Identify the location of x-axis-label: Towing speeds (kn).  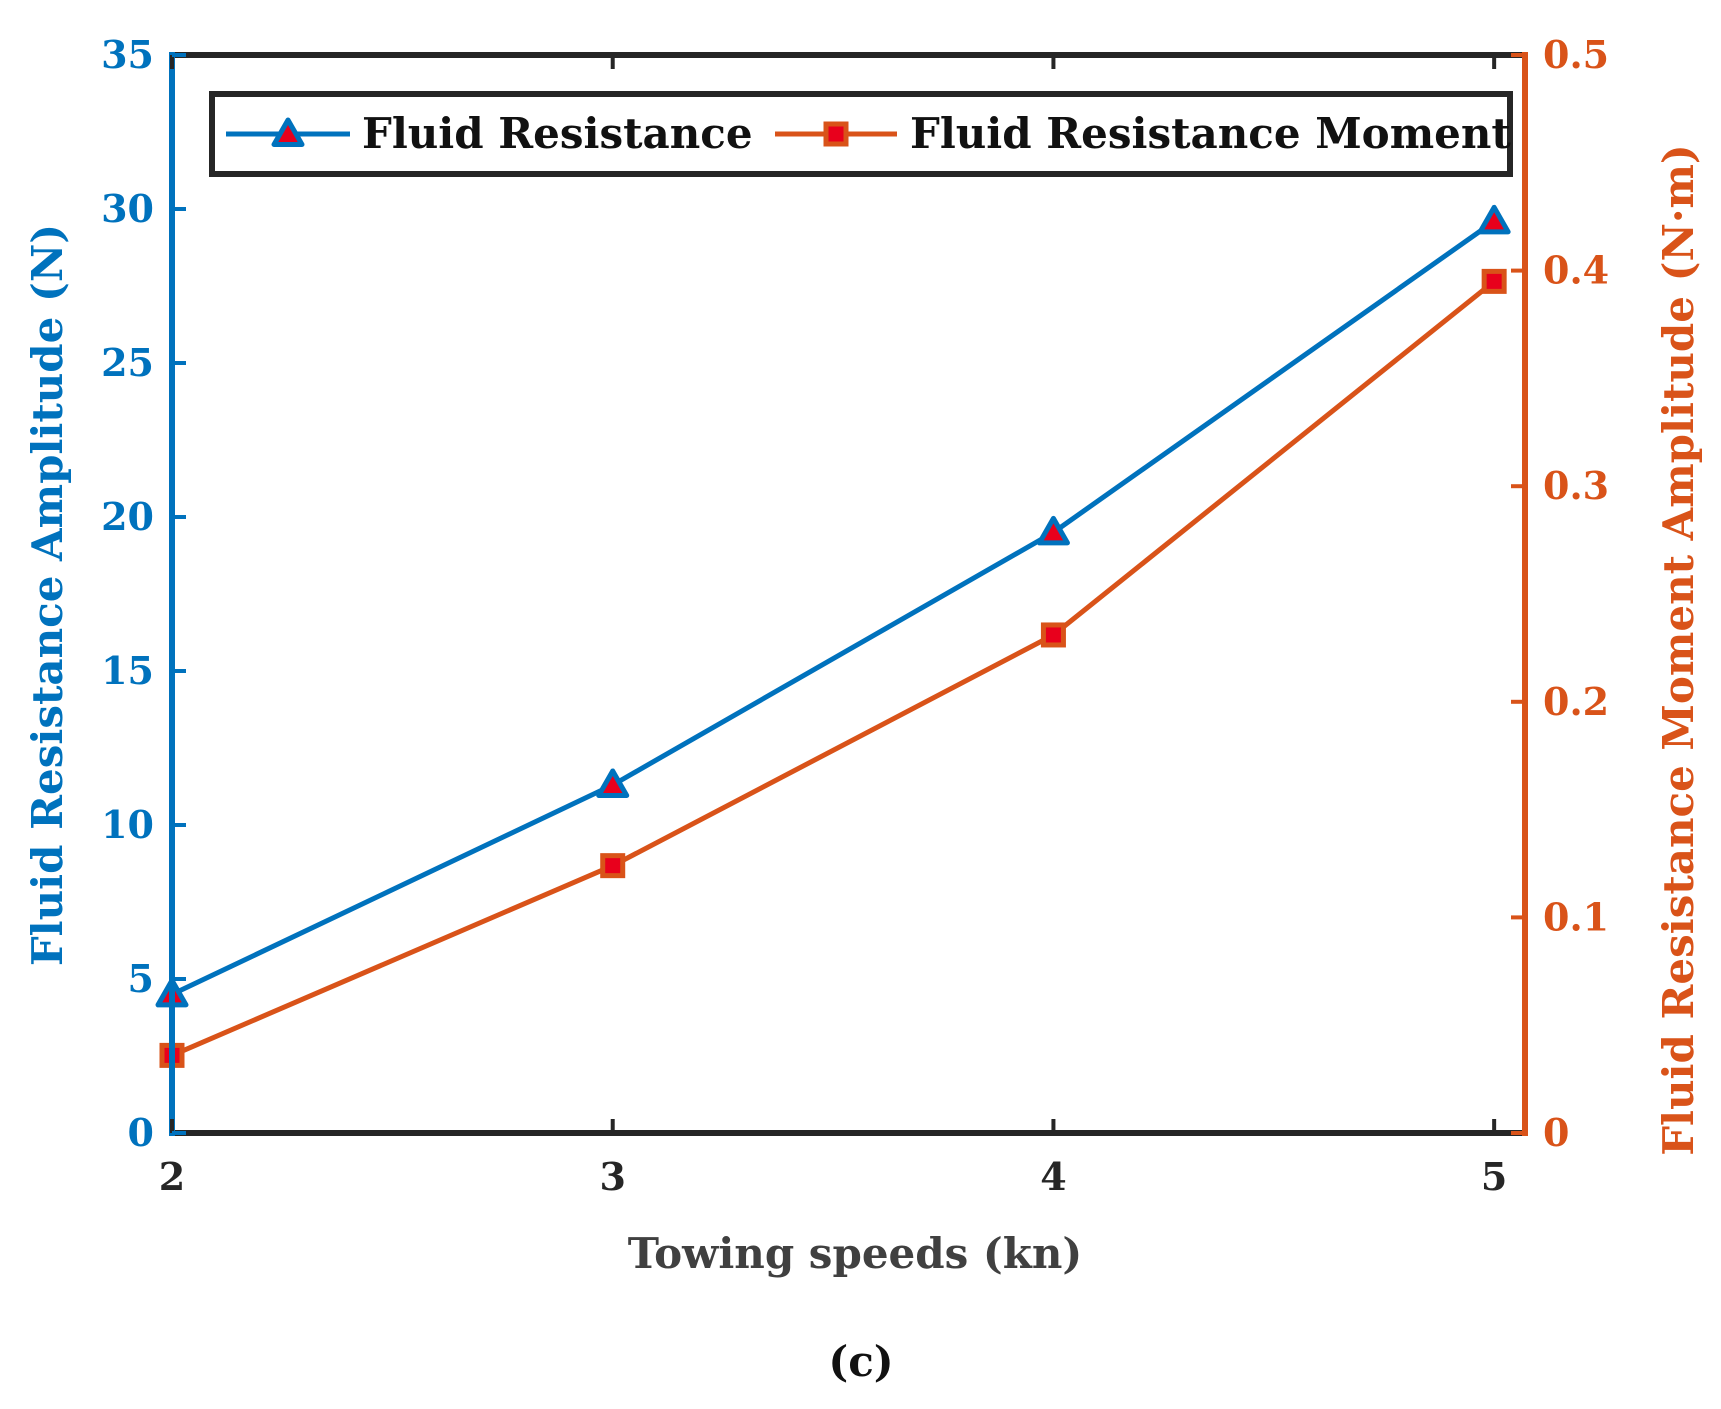
(855, 1253).